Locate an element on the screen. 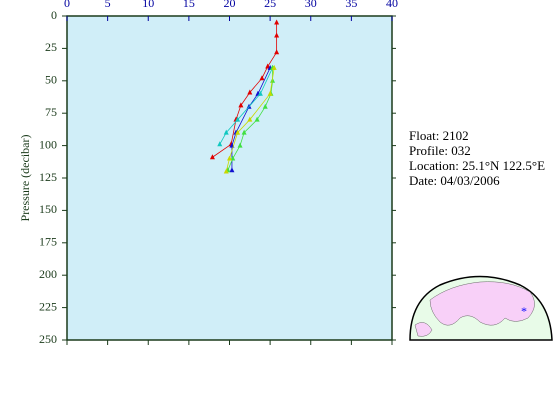 Image resolution: width=556 pixels, height=401 pixels. x-tick-label: 5 is located at coordinates (108, 5).